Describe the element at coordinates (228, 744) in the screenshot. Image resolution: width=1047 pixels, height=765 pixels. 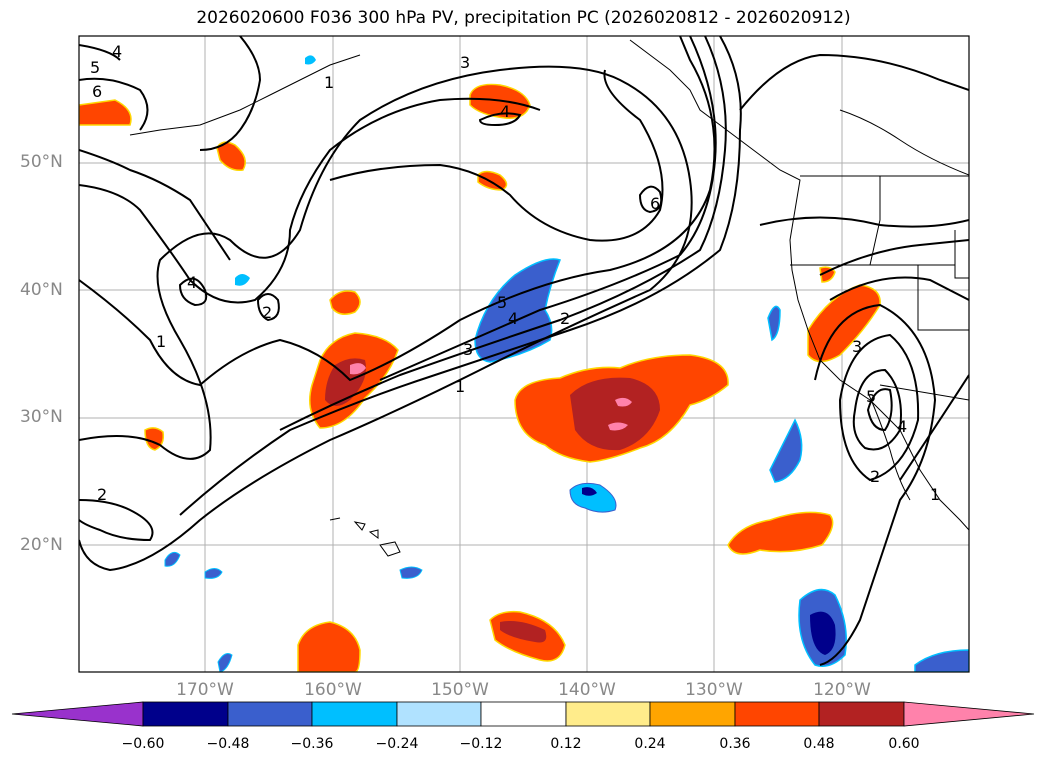
I see `colorbar-tick: −0.48` at that location.